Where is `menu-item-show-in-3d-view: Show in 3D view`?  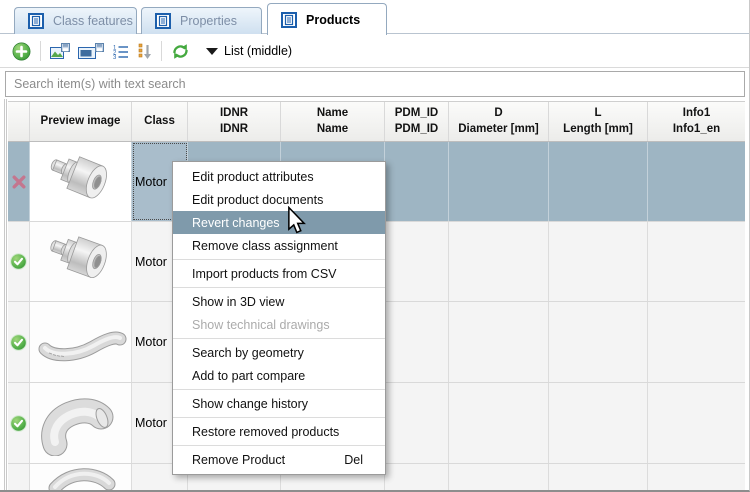
menu-item-show-in-3d-view: Show in 3D view is located at coordinates (238, 301).